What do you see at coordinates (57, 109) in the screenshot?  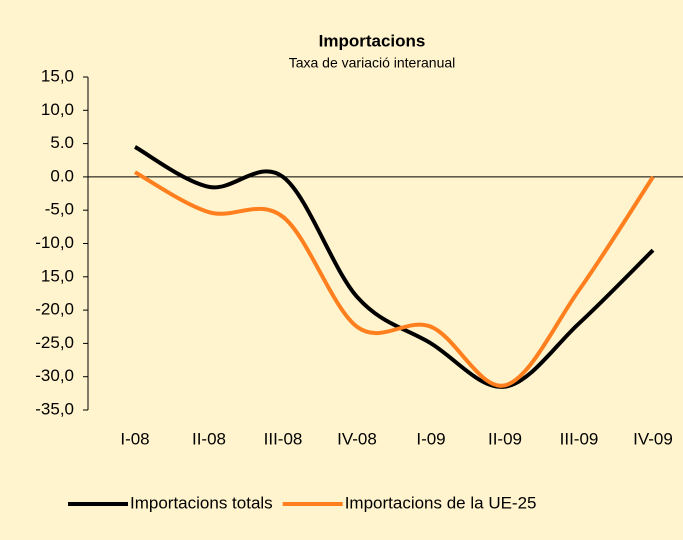 I see `y-tick-label: 10,0` at bounding box center [57, 109].